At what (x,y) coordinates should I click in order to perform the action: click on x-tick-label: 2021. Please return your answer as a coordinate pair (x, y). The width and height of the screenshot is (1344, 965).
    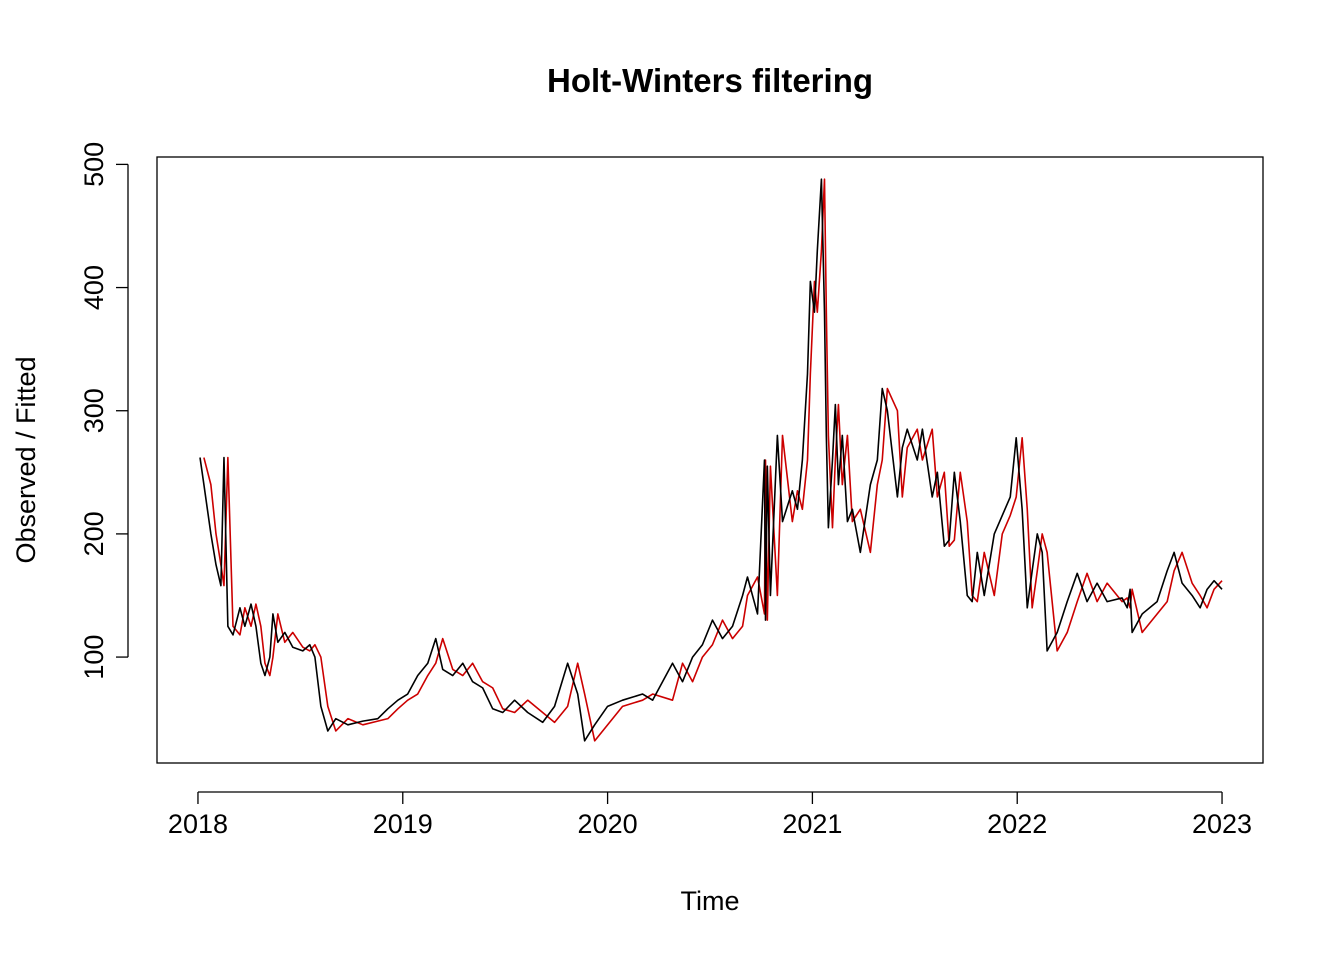
    Looking at the image, I should click on (812, 824).